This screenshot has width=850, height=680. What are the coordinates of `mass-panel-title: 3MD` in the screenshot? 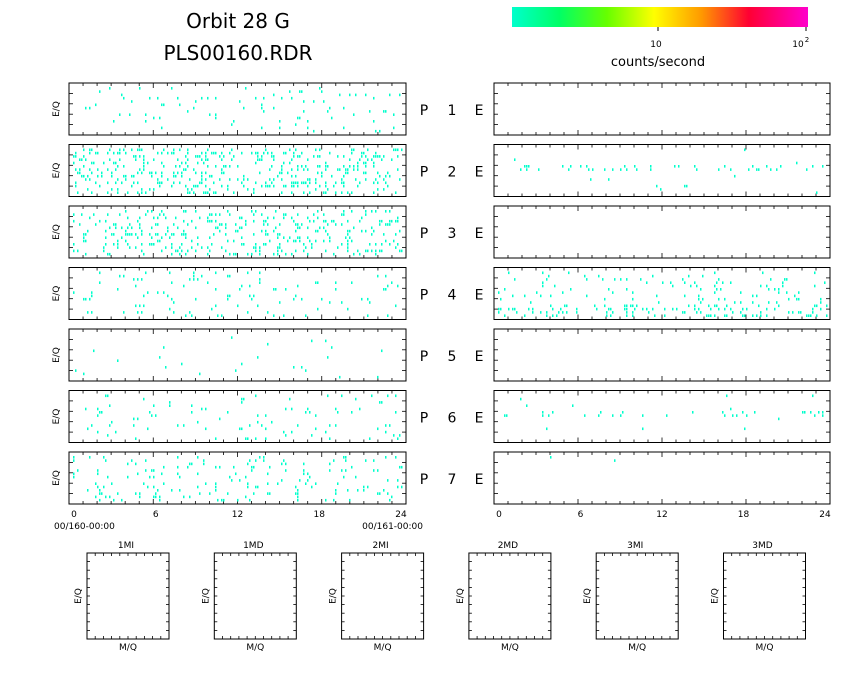 It's located at (762, 546).